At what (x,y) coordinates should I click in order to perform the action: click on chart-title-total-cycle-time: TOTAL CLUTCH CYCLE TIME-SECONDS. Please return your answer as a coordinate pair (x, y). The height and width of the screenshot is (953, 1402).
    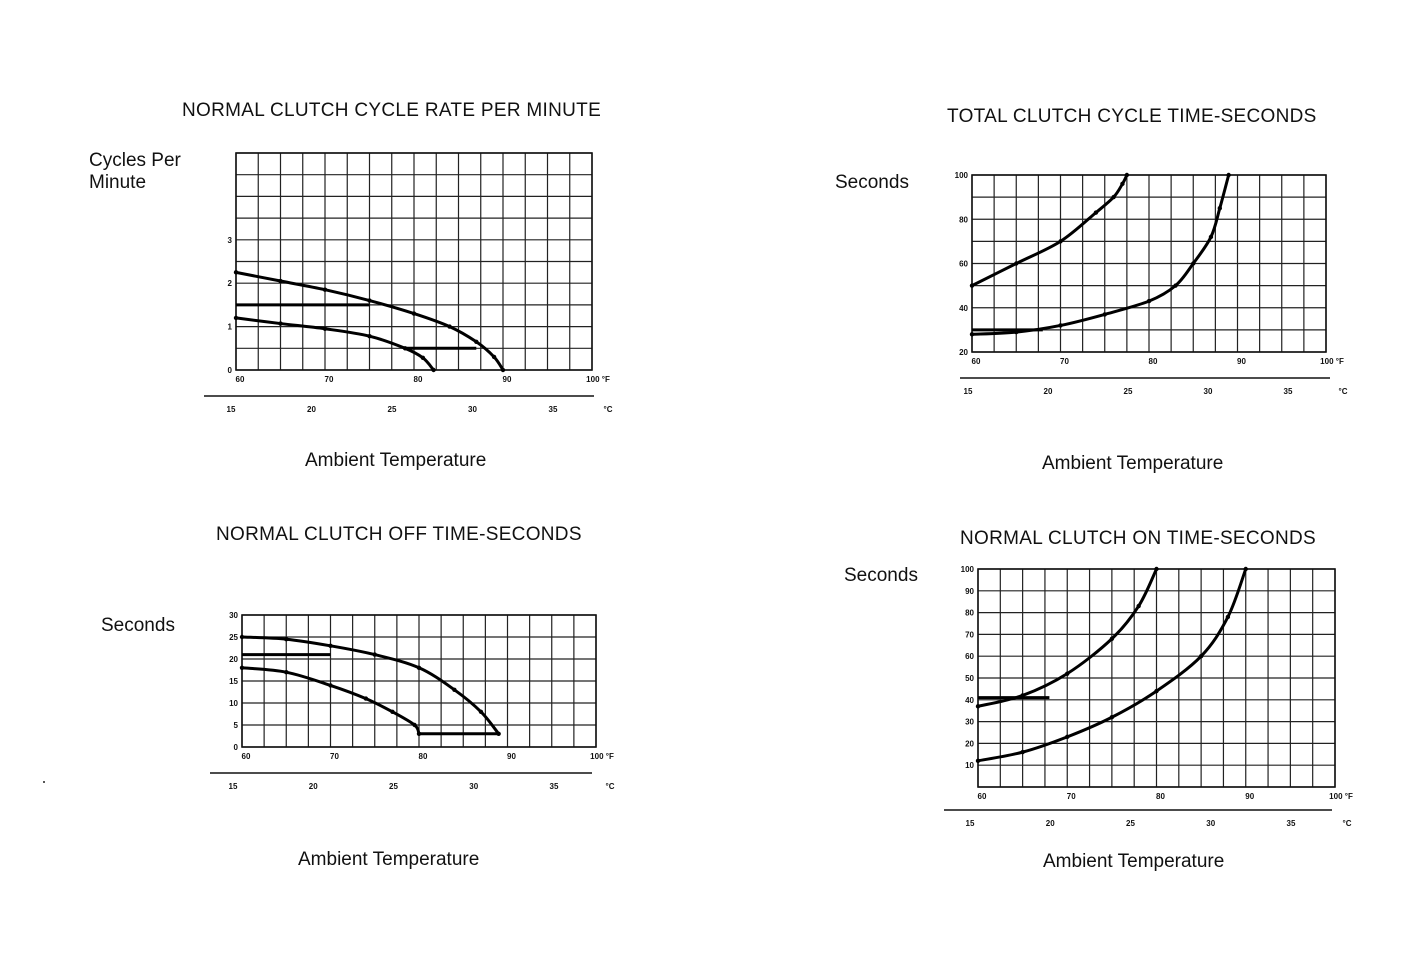
    Looking at the image, I should click on (1132, 116).